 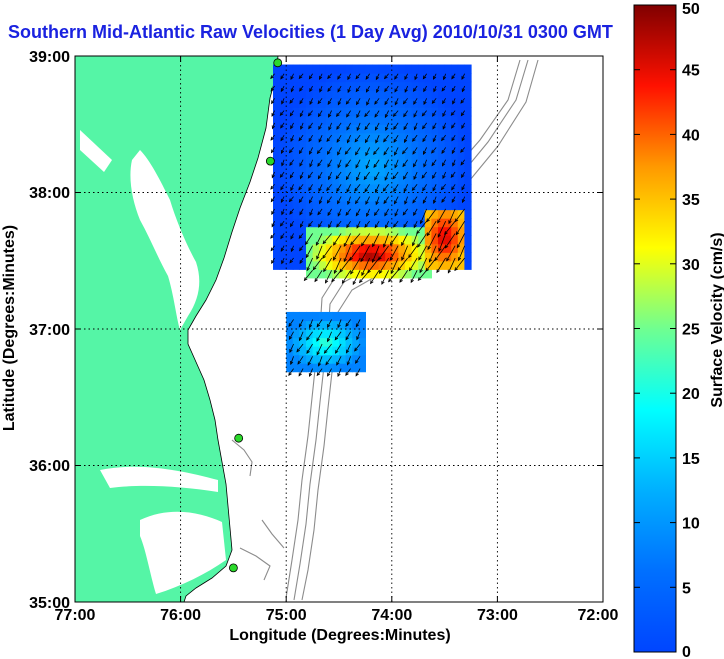 What do you see at coordinates (691, 459) in the screenshot?
I see `colorbar-tick-label: 15` at bounding box center [691, 459].